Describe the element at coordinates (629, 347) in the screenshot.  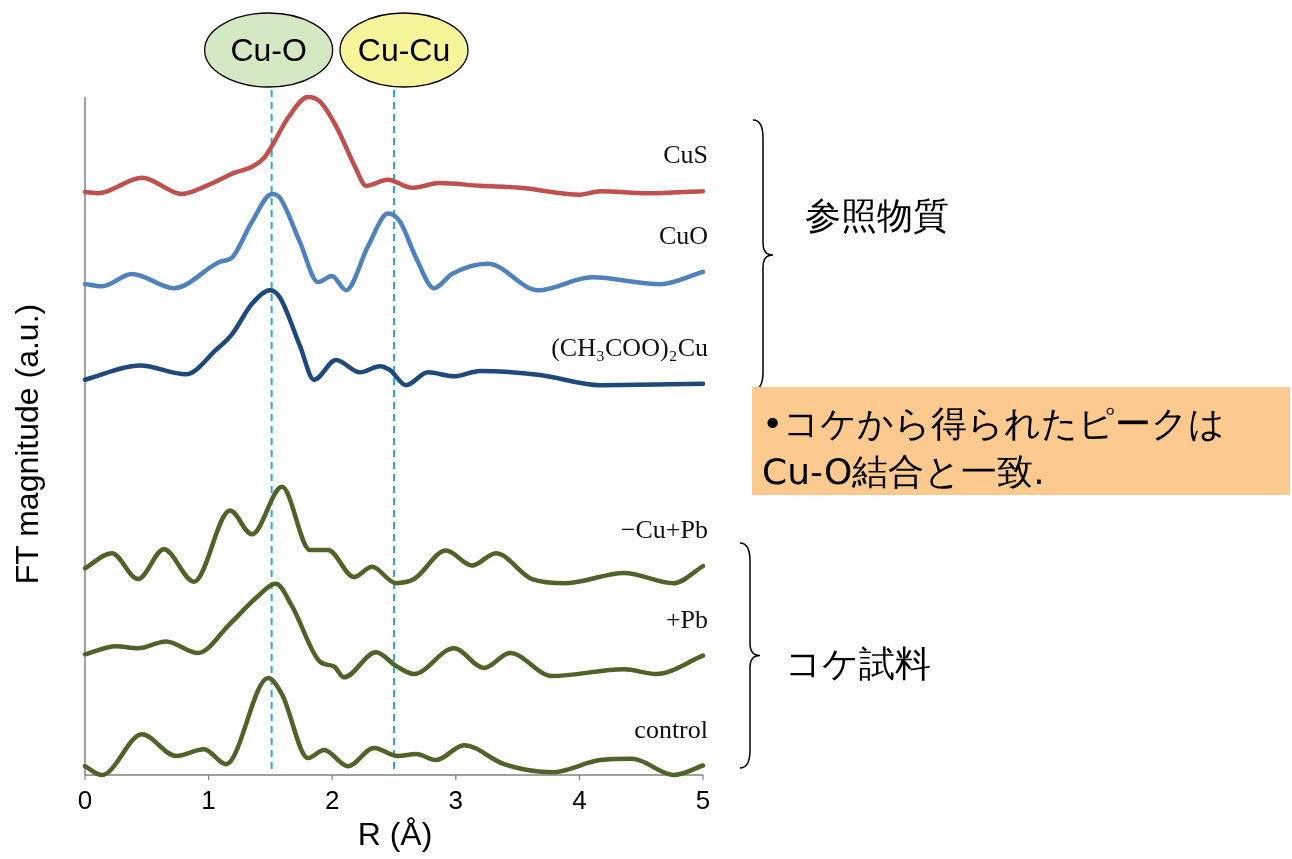
I see `series-label: (CH₃COO)₂Cu` at that location.